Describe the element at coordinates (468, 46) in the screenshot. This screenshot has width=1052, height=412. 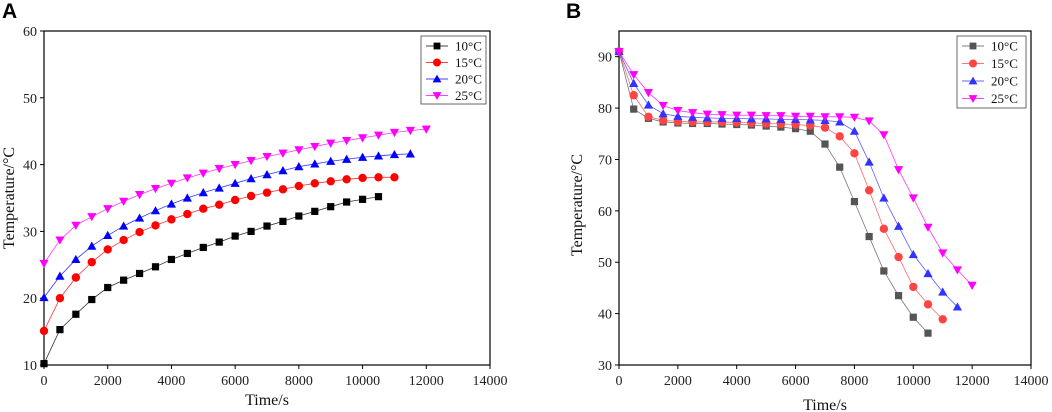
I see `legend-label: 10°C` at that location.